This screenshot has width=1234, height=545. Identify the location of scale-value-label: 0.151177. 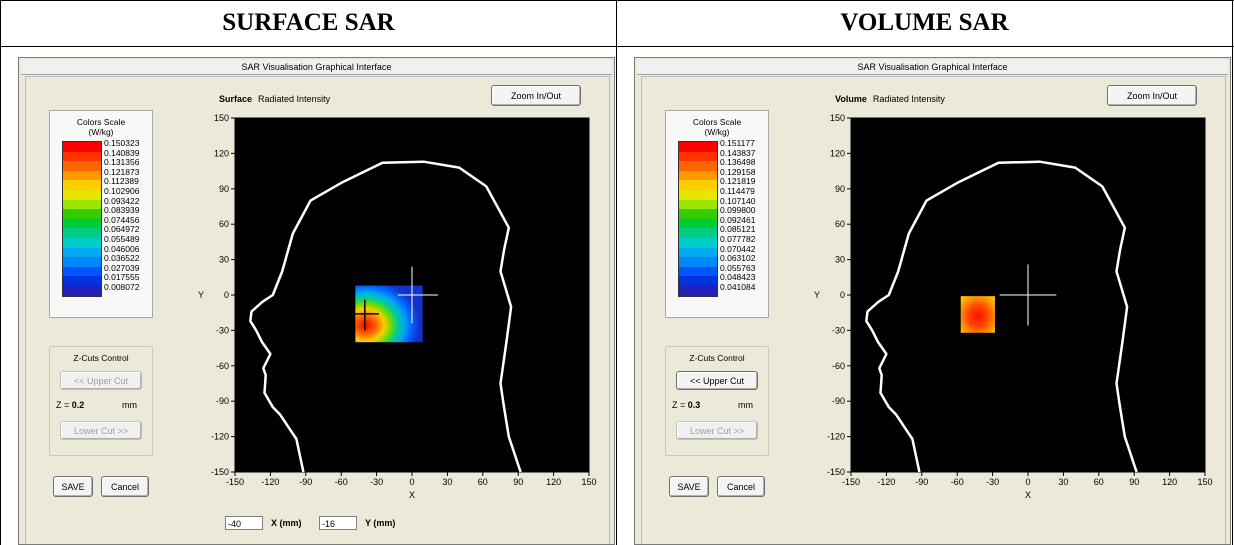
(737, 143).